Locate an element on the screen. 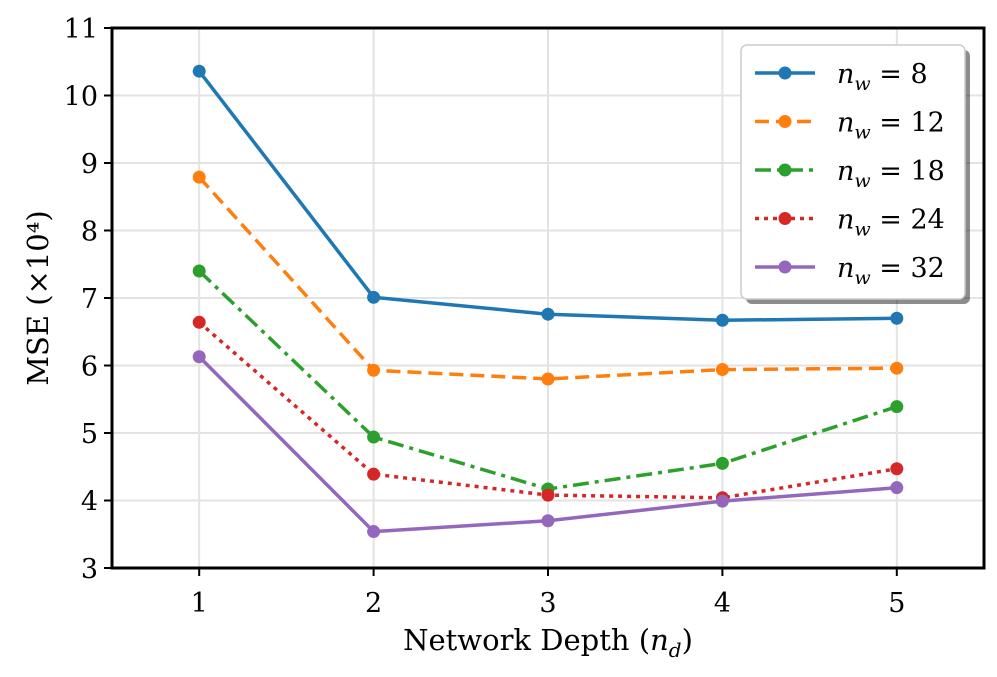  x-axis-label: Network Depth (nd) is located at coordinates (548, 642).